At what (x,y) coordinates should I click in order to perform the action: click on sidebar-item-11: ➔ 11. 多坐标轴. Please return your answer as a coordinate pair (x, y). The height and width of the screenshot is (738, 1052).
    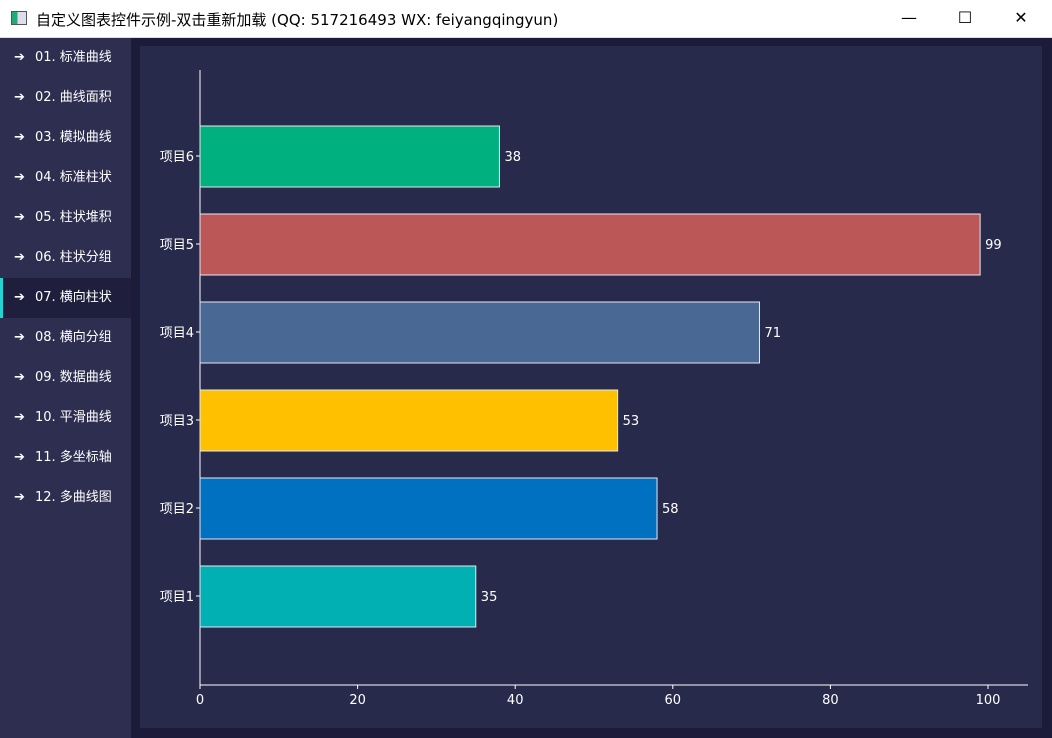
    Looking at the image, I should click on (65, 458).